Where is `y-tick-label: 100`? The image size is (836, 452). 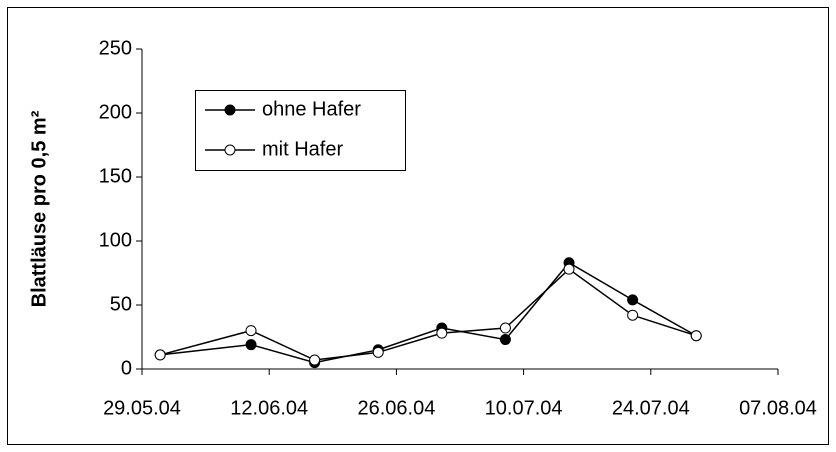 y-tick-label: 100 is located at coordinates (115, 240).